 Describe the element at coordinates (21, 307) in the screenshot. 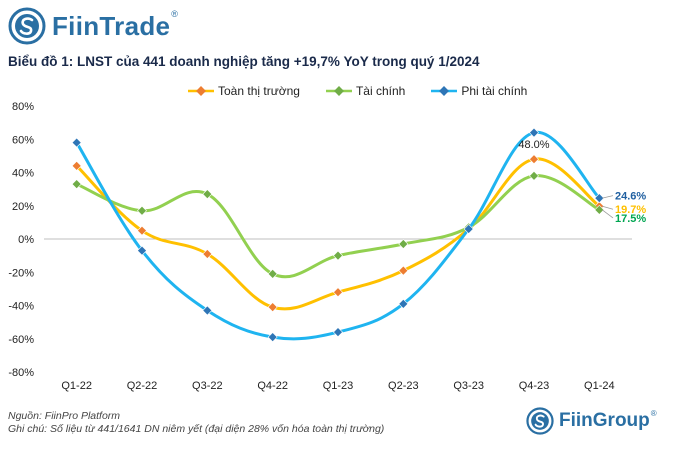

I see `y-tick-label: -40%` at that location.